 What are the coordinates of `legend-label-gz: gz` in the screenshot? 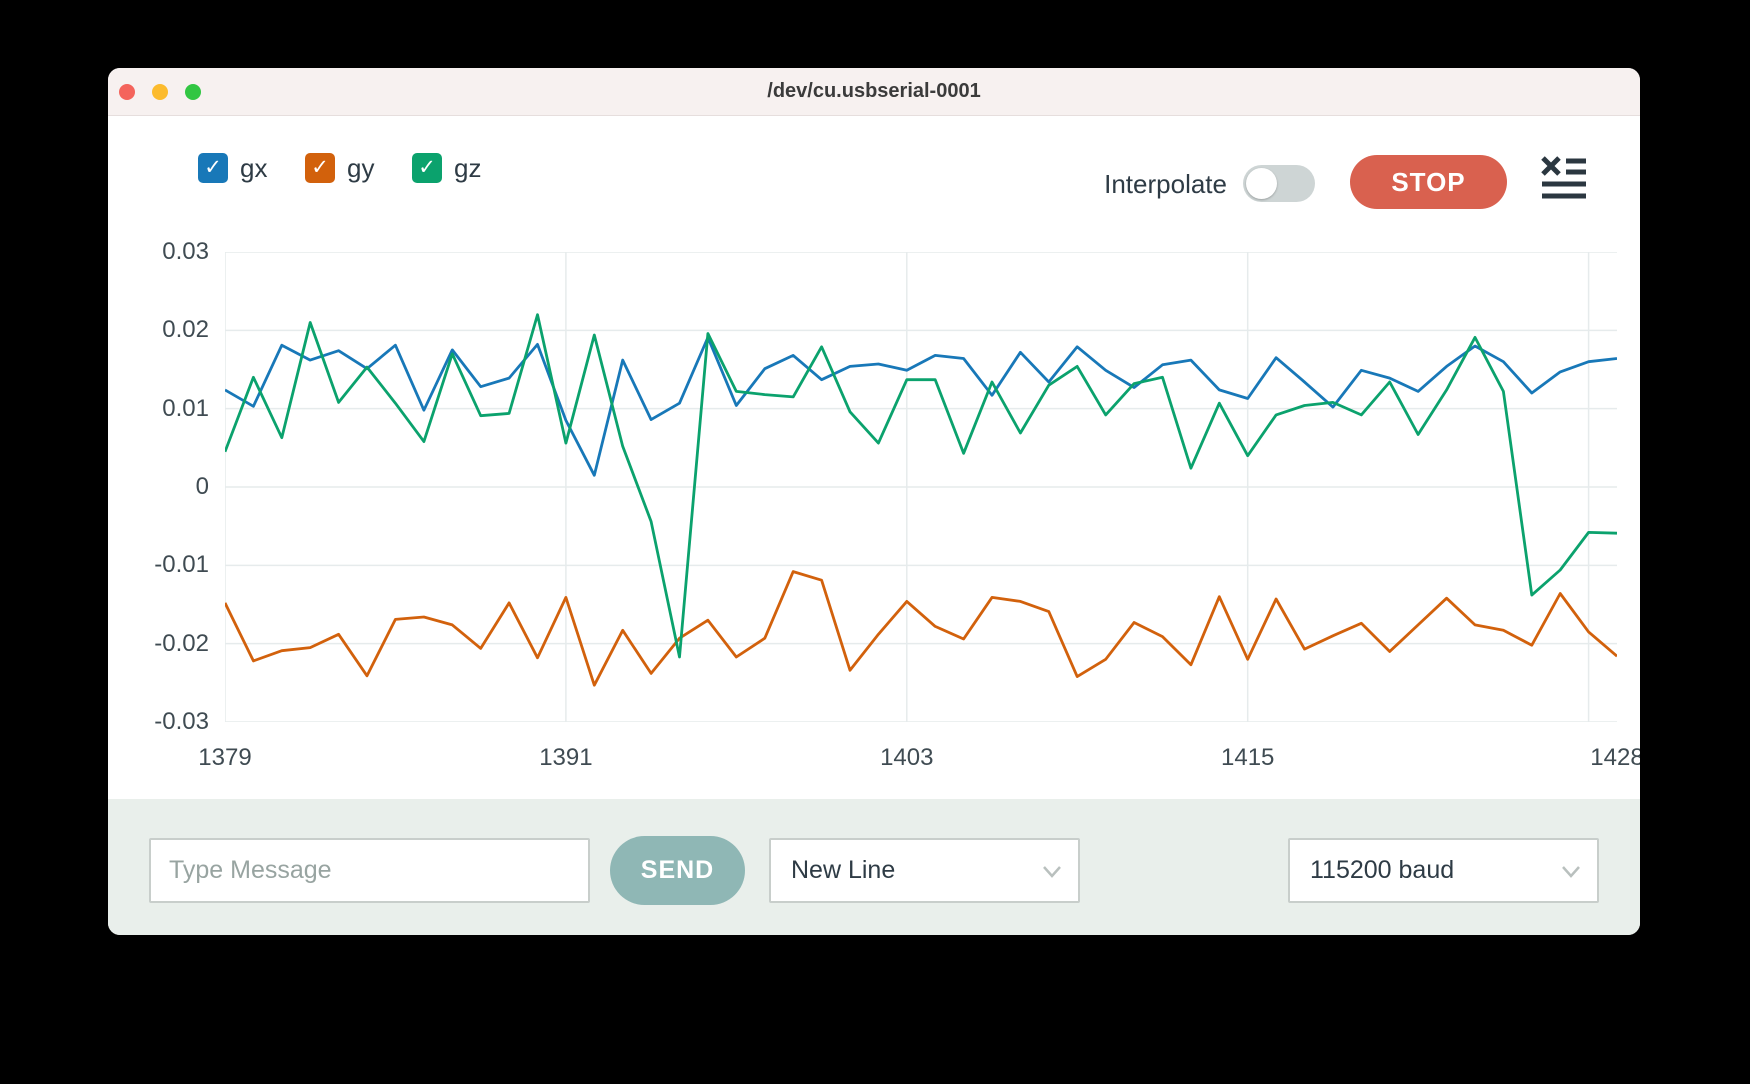 It's located at (468, 168).